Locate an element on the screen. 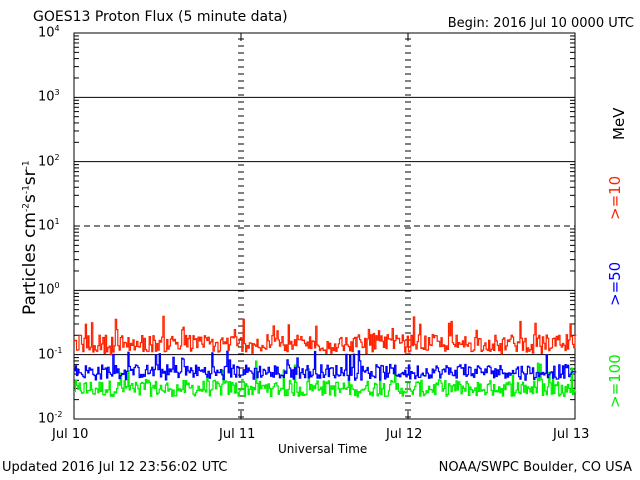 The height and width of the screenshot is (480, 640). updated-timestamp: Updated 2016 Jul 12 23:56:02 UTC is located at coordinates (115, 467).